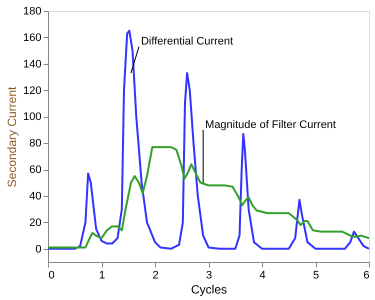 The image size is (375, 300). Describe the element at coordinates (38, 249) in the screenshot. I see `y-tick-label: 0` at that location.